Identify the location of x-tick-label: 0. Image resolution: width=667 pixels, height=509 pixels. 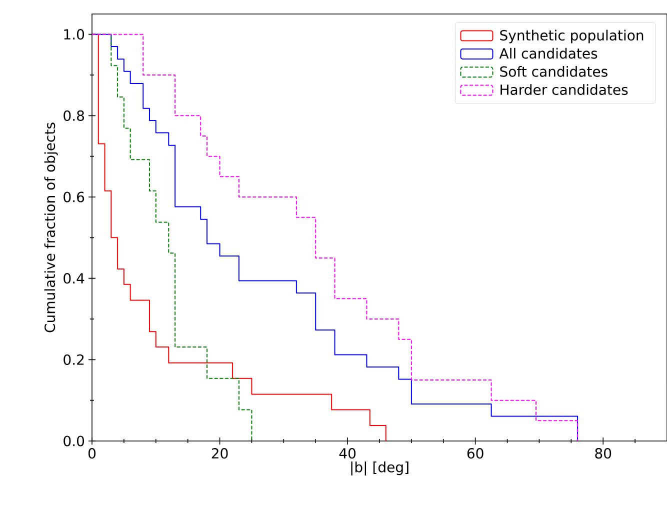
(92, 453).